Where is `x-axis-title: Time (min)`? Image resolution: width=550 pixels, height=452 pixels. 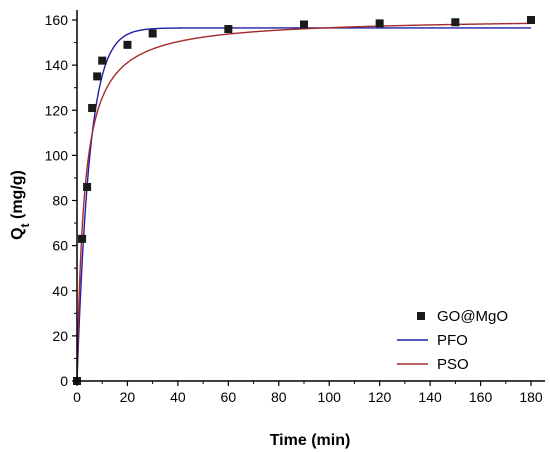
x-axis-title: Time (min) is located at coordinates (310, 440).